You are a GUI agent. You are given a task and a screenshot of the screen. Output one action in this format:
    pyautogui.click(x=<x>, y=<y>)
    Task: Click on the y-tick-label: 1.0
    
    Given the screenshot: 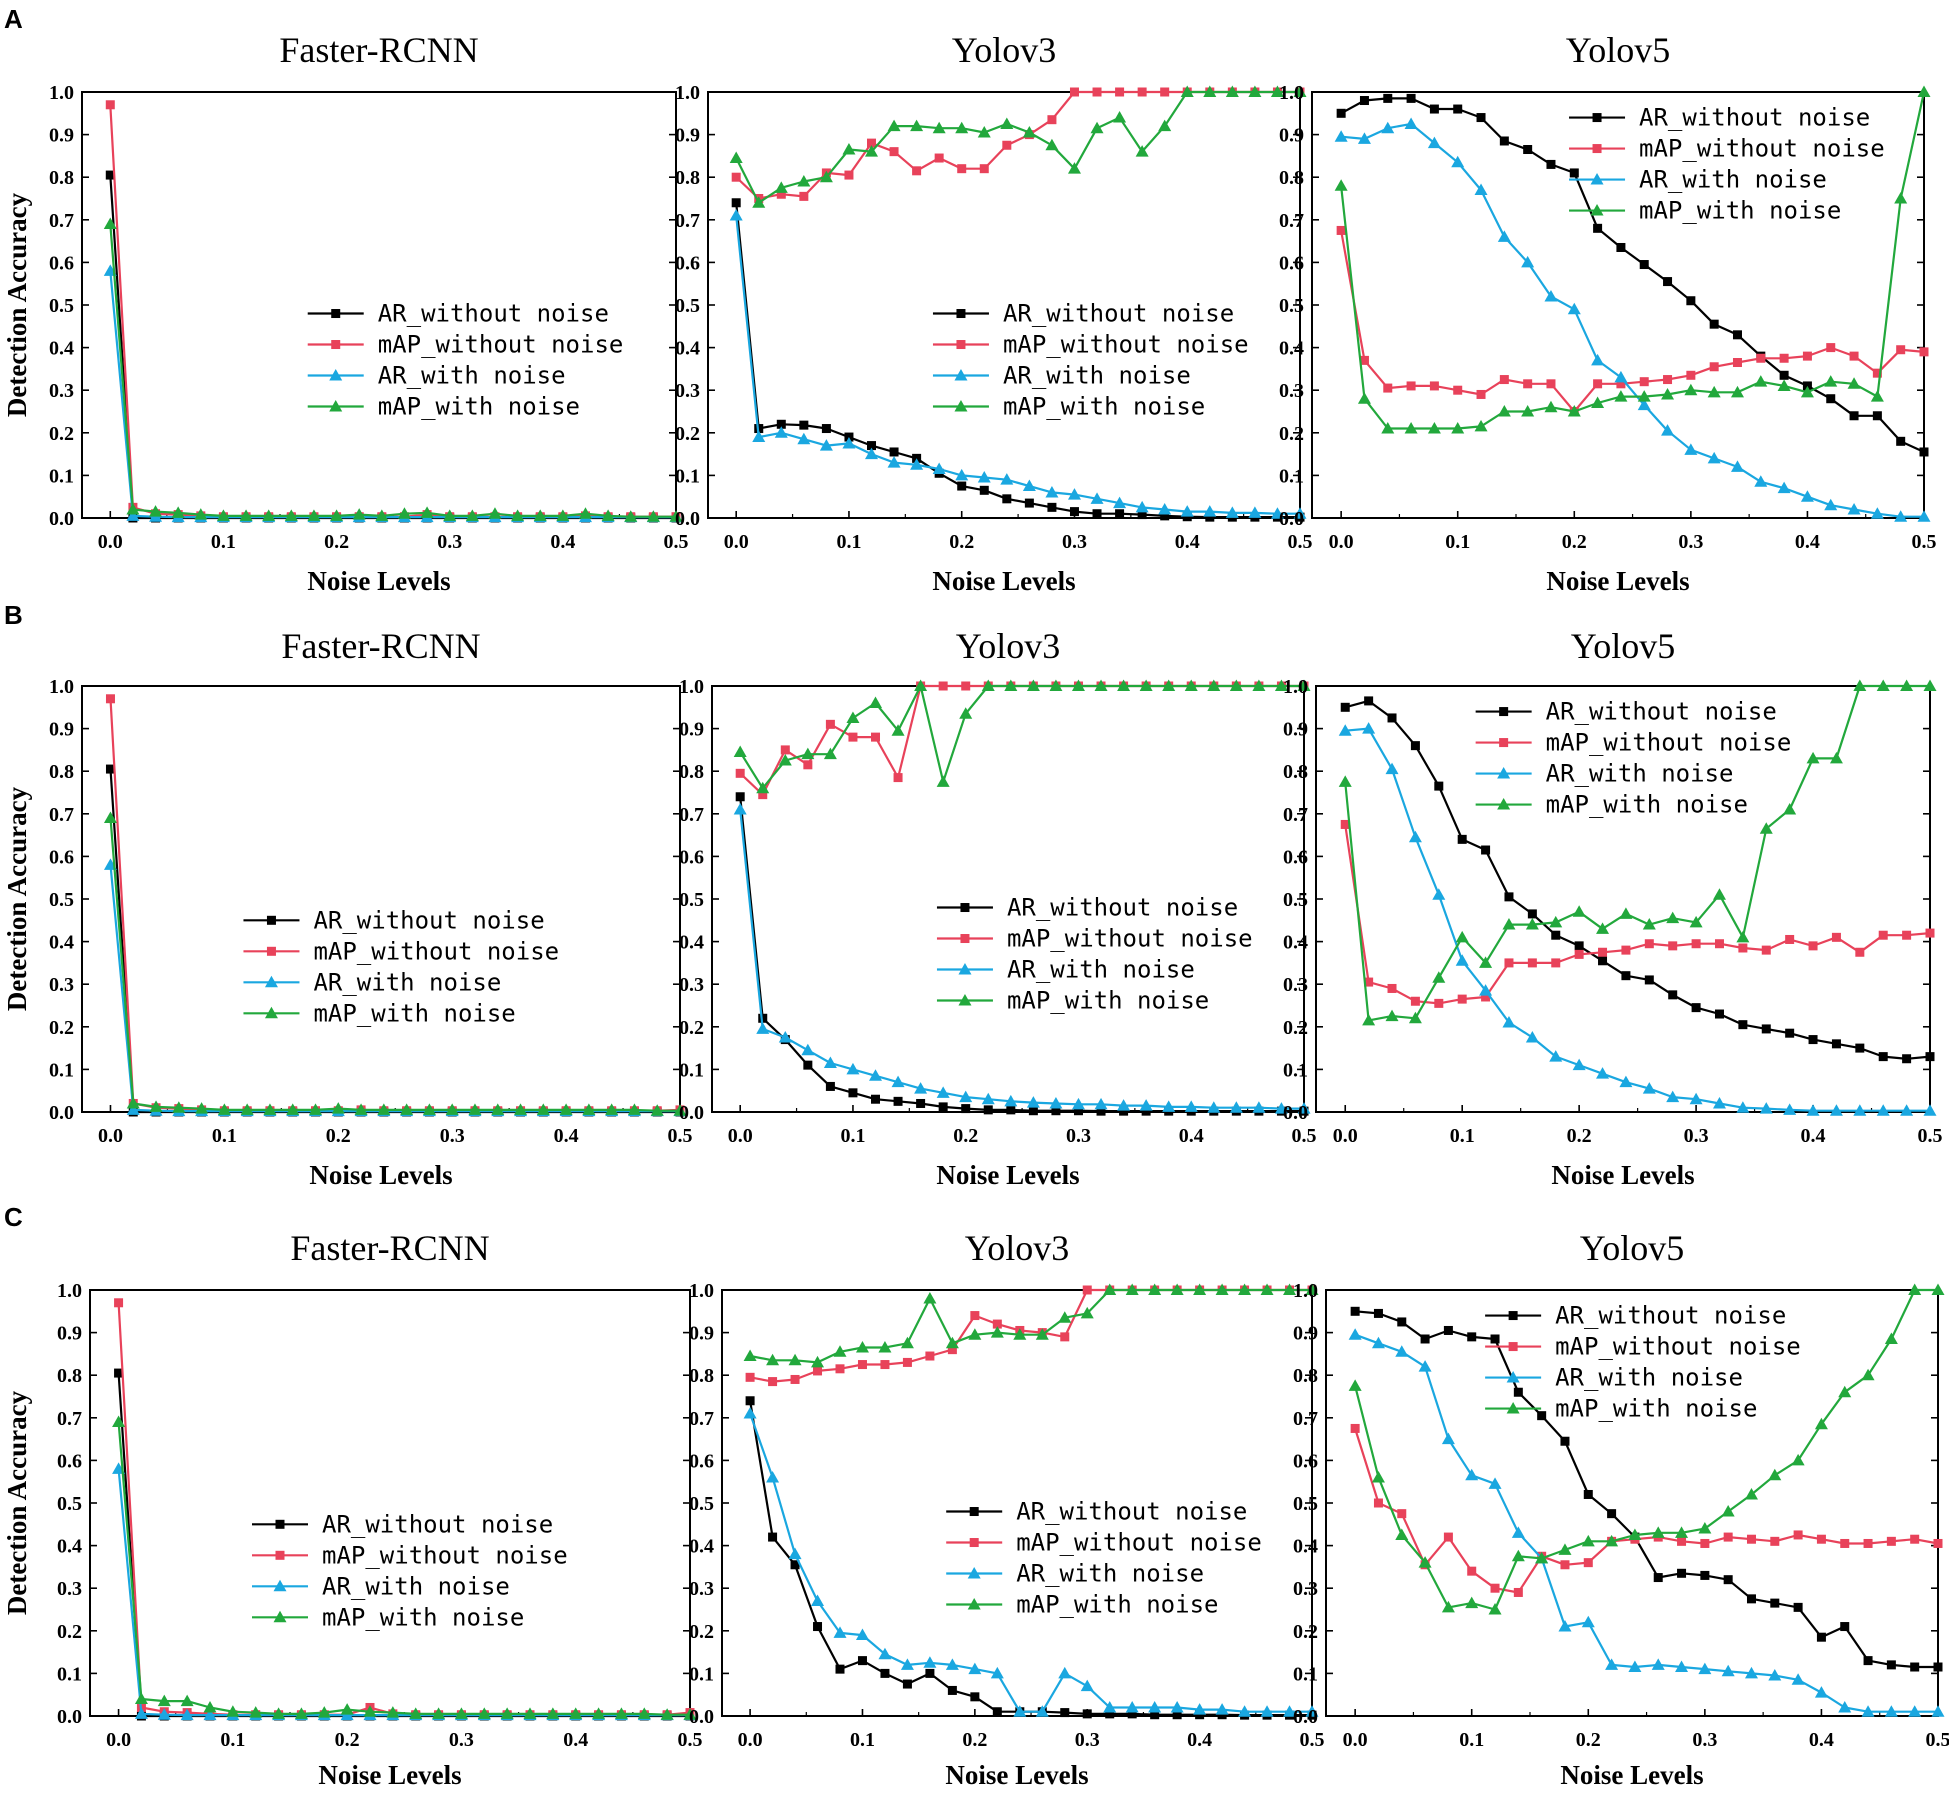 What is the action you would take?
    pyautogui.click(x=69, y=1291)
    